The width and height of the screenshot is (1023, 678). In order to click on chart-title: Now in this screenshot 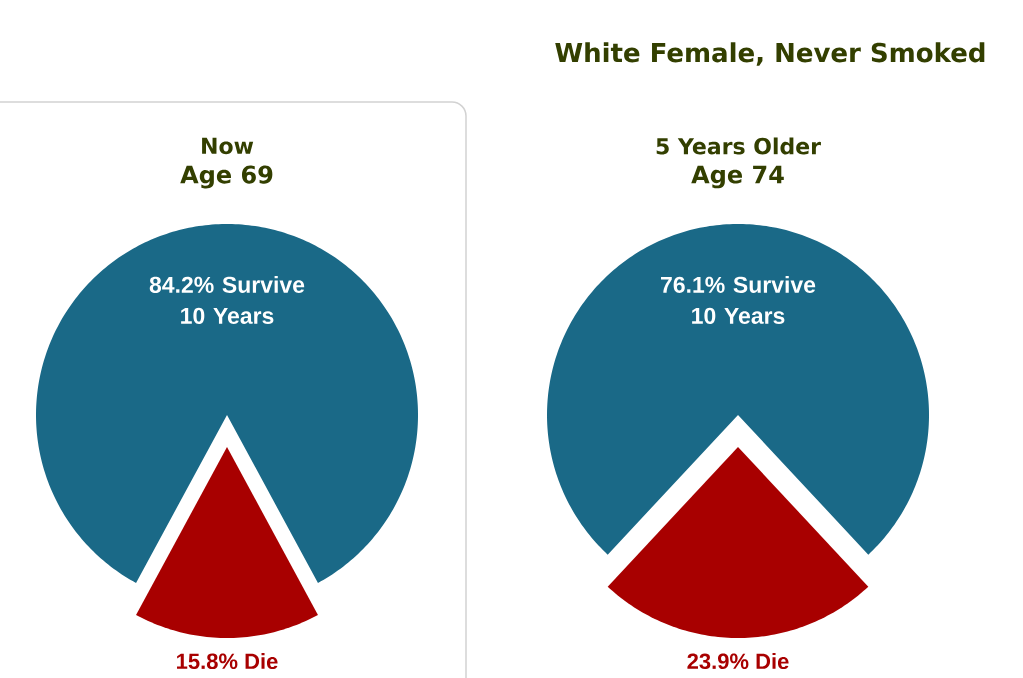, I will do `click(228, 146)`.